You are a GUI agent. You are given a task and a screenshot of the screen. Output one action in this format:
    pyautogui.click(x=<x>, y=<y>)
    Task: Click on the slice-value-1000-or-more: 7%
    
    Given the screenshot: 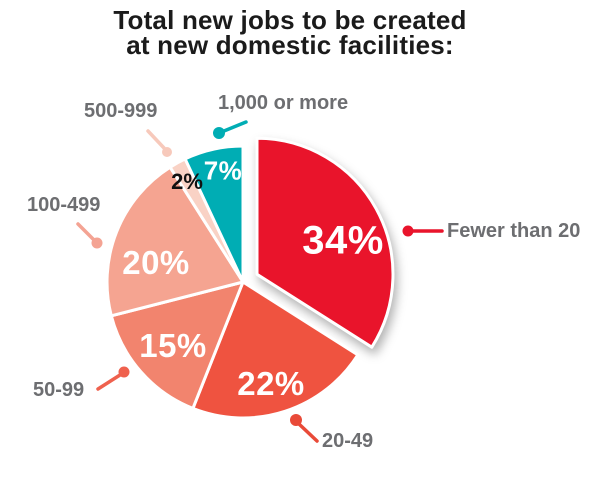 What is the action you would take?
    pyautogui.click(x=223, y=170)
    